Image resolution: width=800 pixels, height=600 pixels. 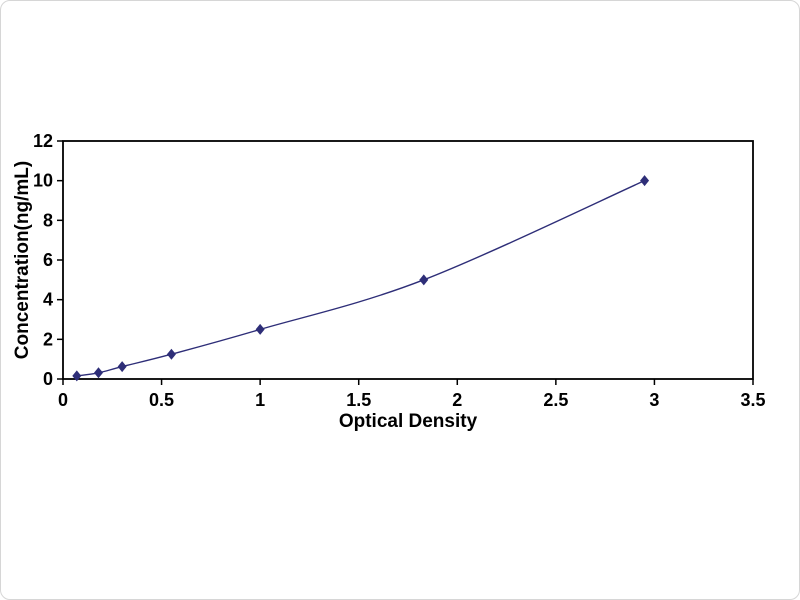 What do you see at coordinates (161, 400) in the screenshot?
I see `x-tick-label: 0.5` at bounding box center [161, 400].